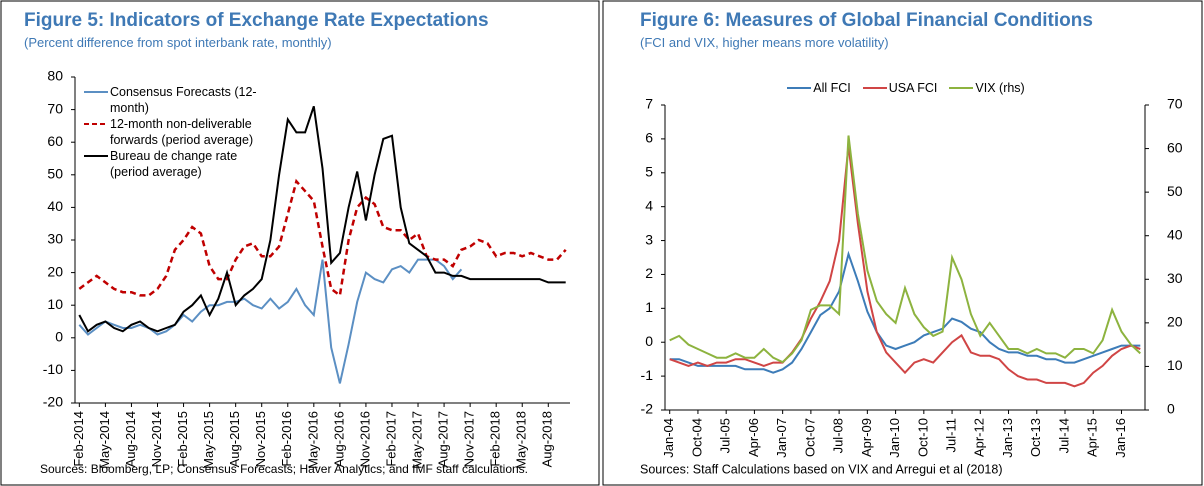 This screenshot has height=486, width=1204. I want to click on y-tick-label: 80, so click(55, 76).